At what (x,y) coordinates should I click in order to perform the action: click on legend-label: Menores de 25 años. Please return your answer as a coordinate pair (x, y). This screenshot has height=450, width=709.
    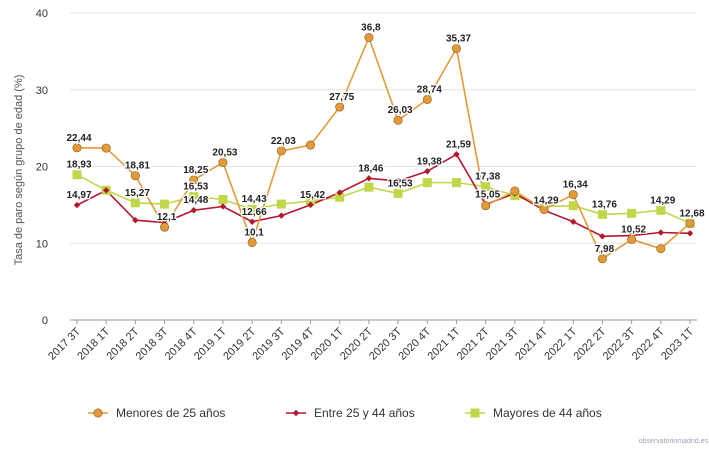
    Looking at the image, I should click on (170, 413).